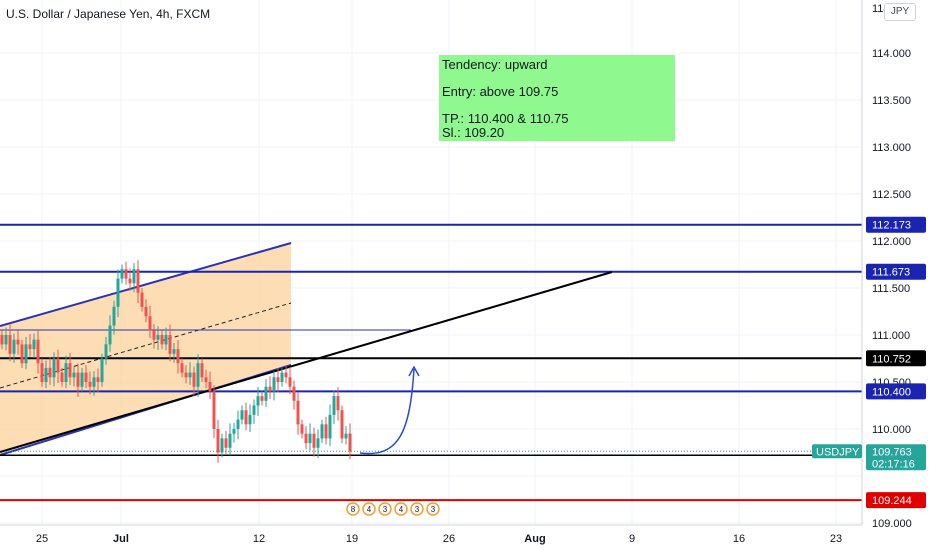  Describe the element at coordinates (352, 539) in the screenshot. I see `time-tick-label: 19` at that location.